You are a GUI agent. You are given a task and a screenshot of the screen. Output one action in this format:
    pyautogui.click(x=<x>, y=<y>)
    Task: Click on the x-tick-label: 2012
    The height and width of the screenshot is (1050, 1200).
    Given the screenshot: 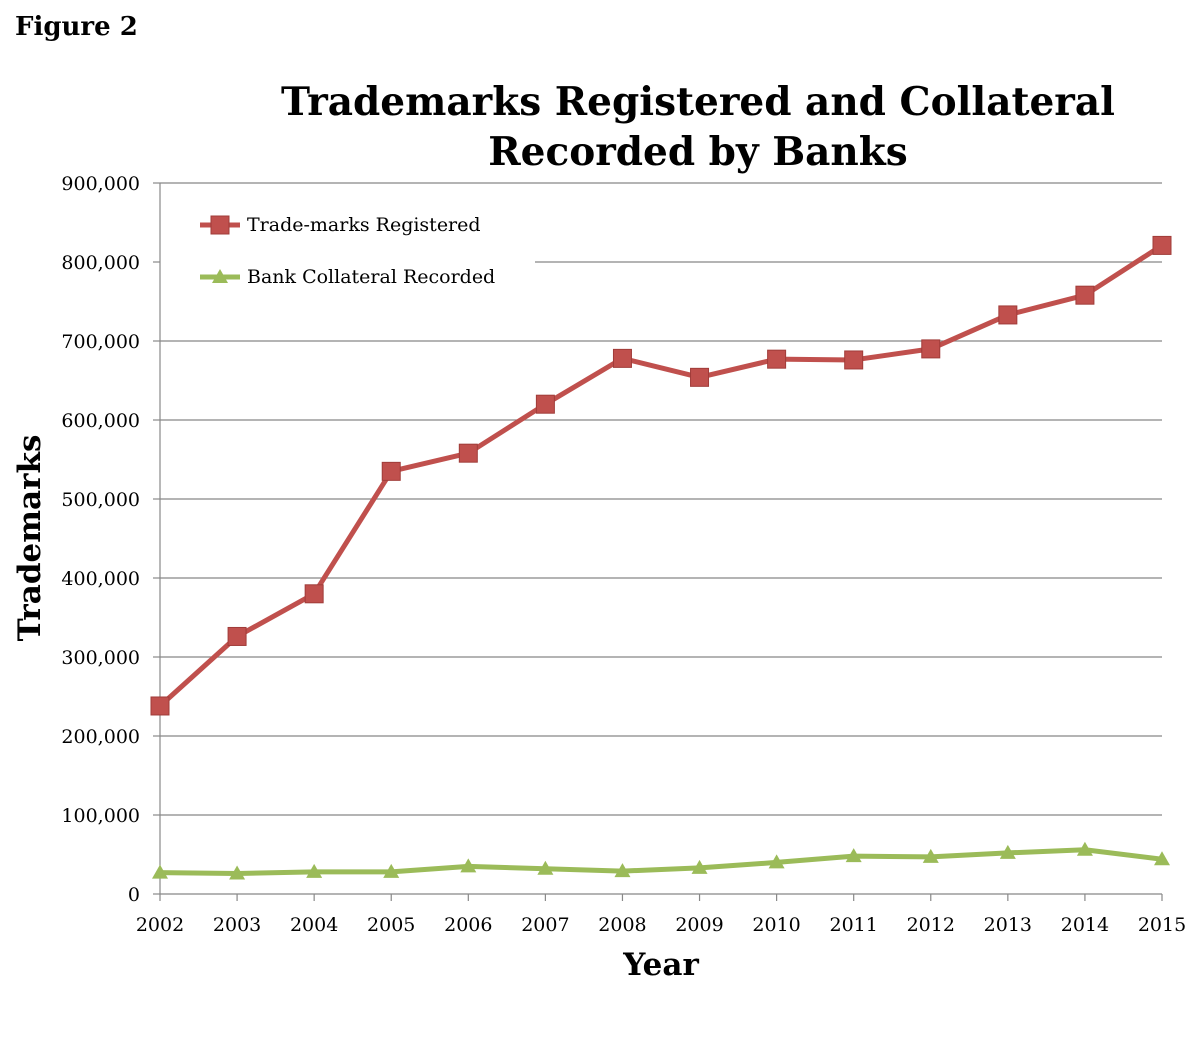 What is the action you would take?
    pyautogui.click(x=931, y=925)
    